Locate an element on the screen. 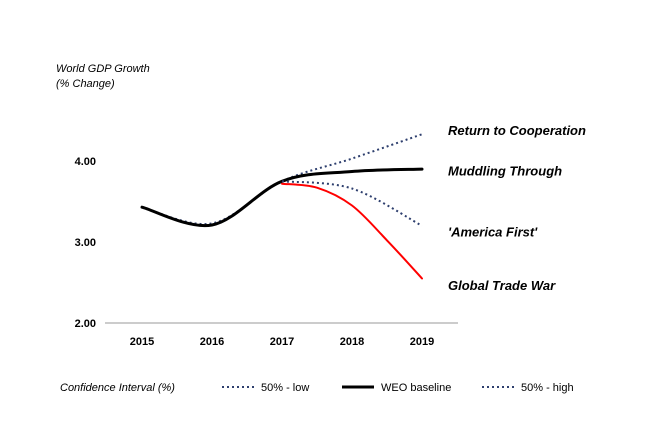 The image size is (671, 441). x-tick-label: 2019 is located at coordinates (422, 342).